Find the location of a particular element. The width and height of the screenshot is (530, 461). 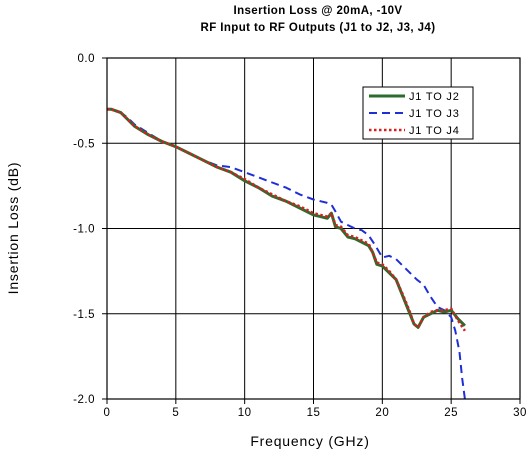

legend-label-j1-to-j4: J1 TO J4 is located at coordinates (434, 131).